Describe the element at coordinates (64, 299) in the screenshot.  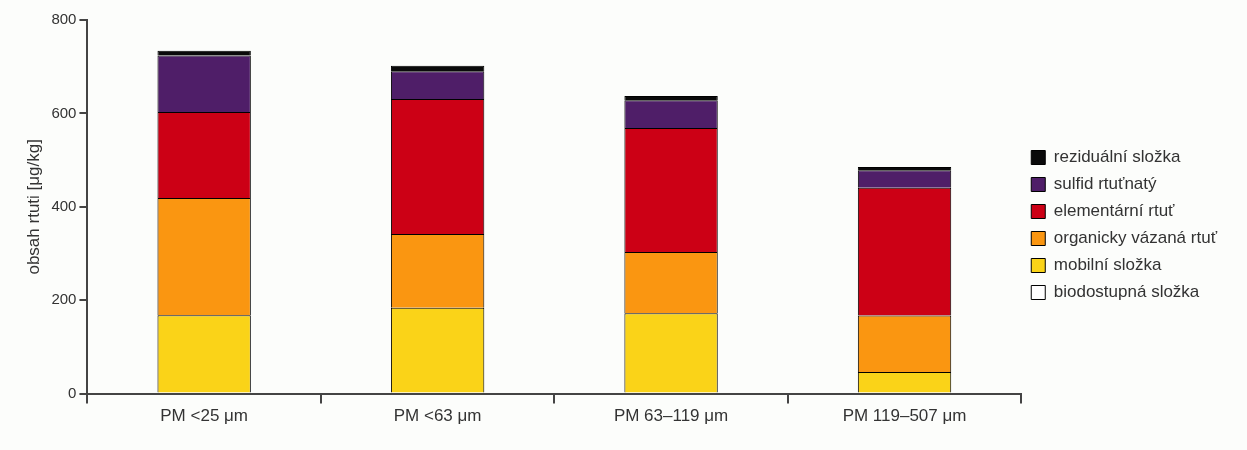
I see `y-tick-label: 200` at that location.